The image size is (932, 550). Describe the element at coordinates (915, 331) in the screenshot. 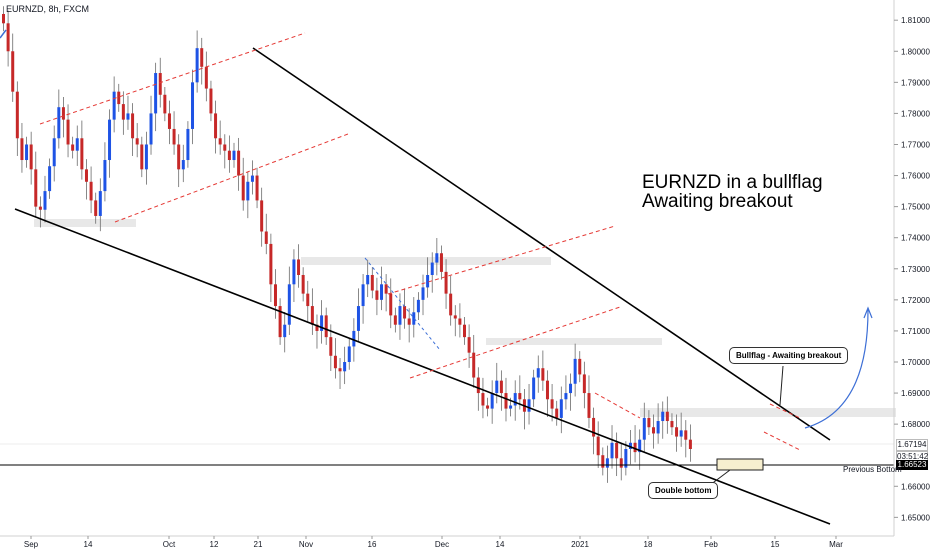

I see `y-tick-label-10: 1.71000` at that location.